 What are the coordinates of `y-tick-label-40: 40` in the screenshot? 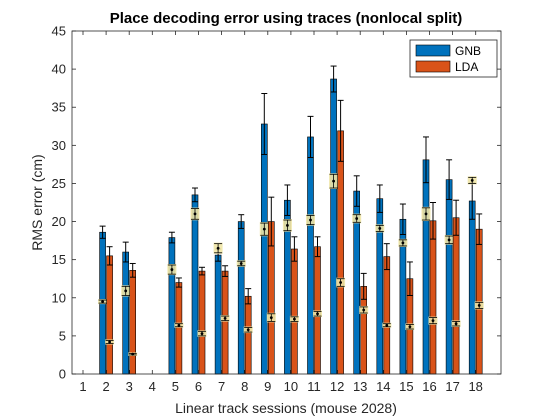 It's located at (59, 69).